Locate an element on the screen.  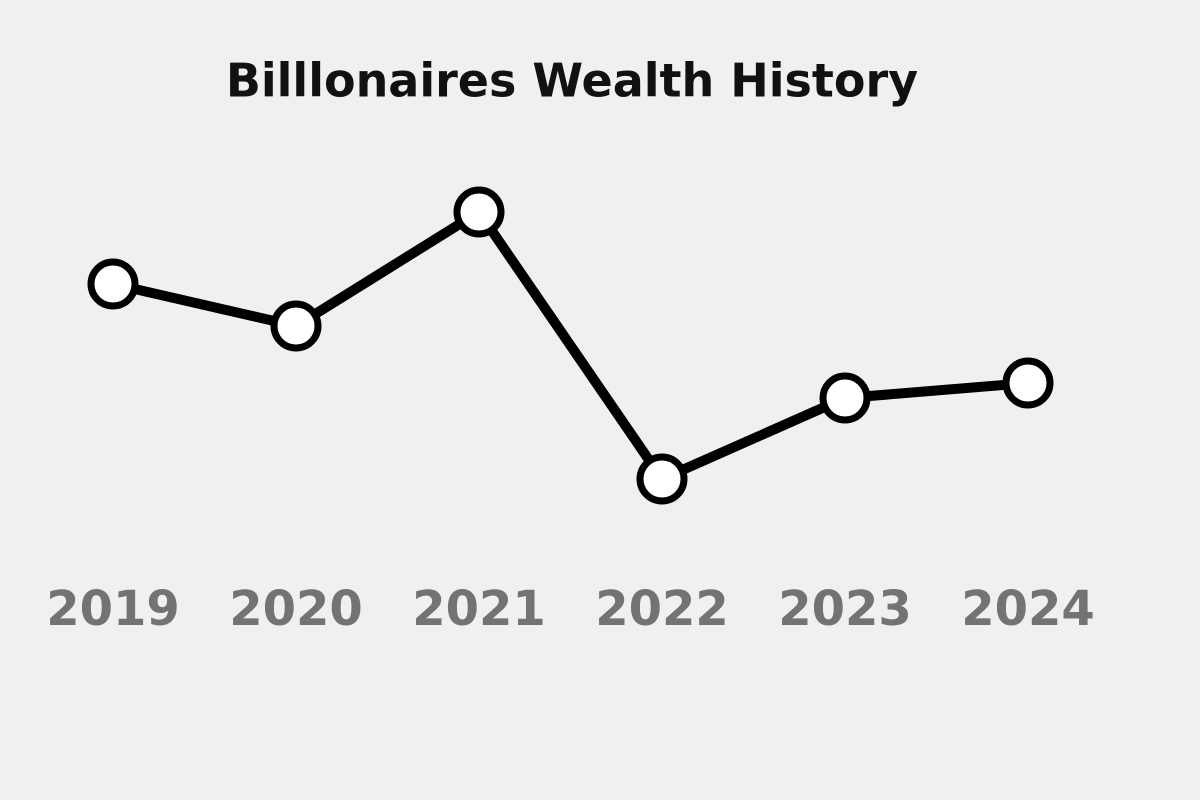
x-tick-label: 2019 is located at coordinates (113, 609).